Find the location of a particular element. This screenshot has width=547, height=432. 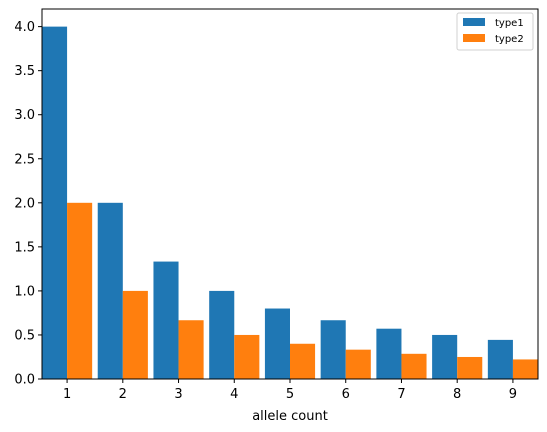

x-tick-label: 9 is located at coordinates (513, 394).